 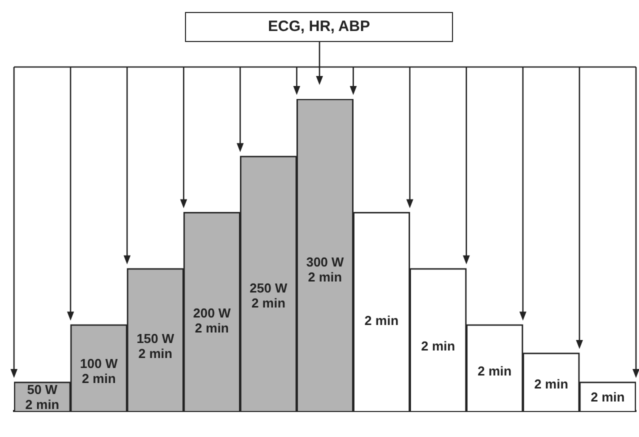 I want to click on annotation: 100 W 2 min, so click(x=99, y=371).